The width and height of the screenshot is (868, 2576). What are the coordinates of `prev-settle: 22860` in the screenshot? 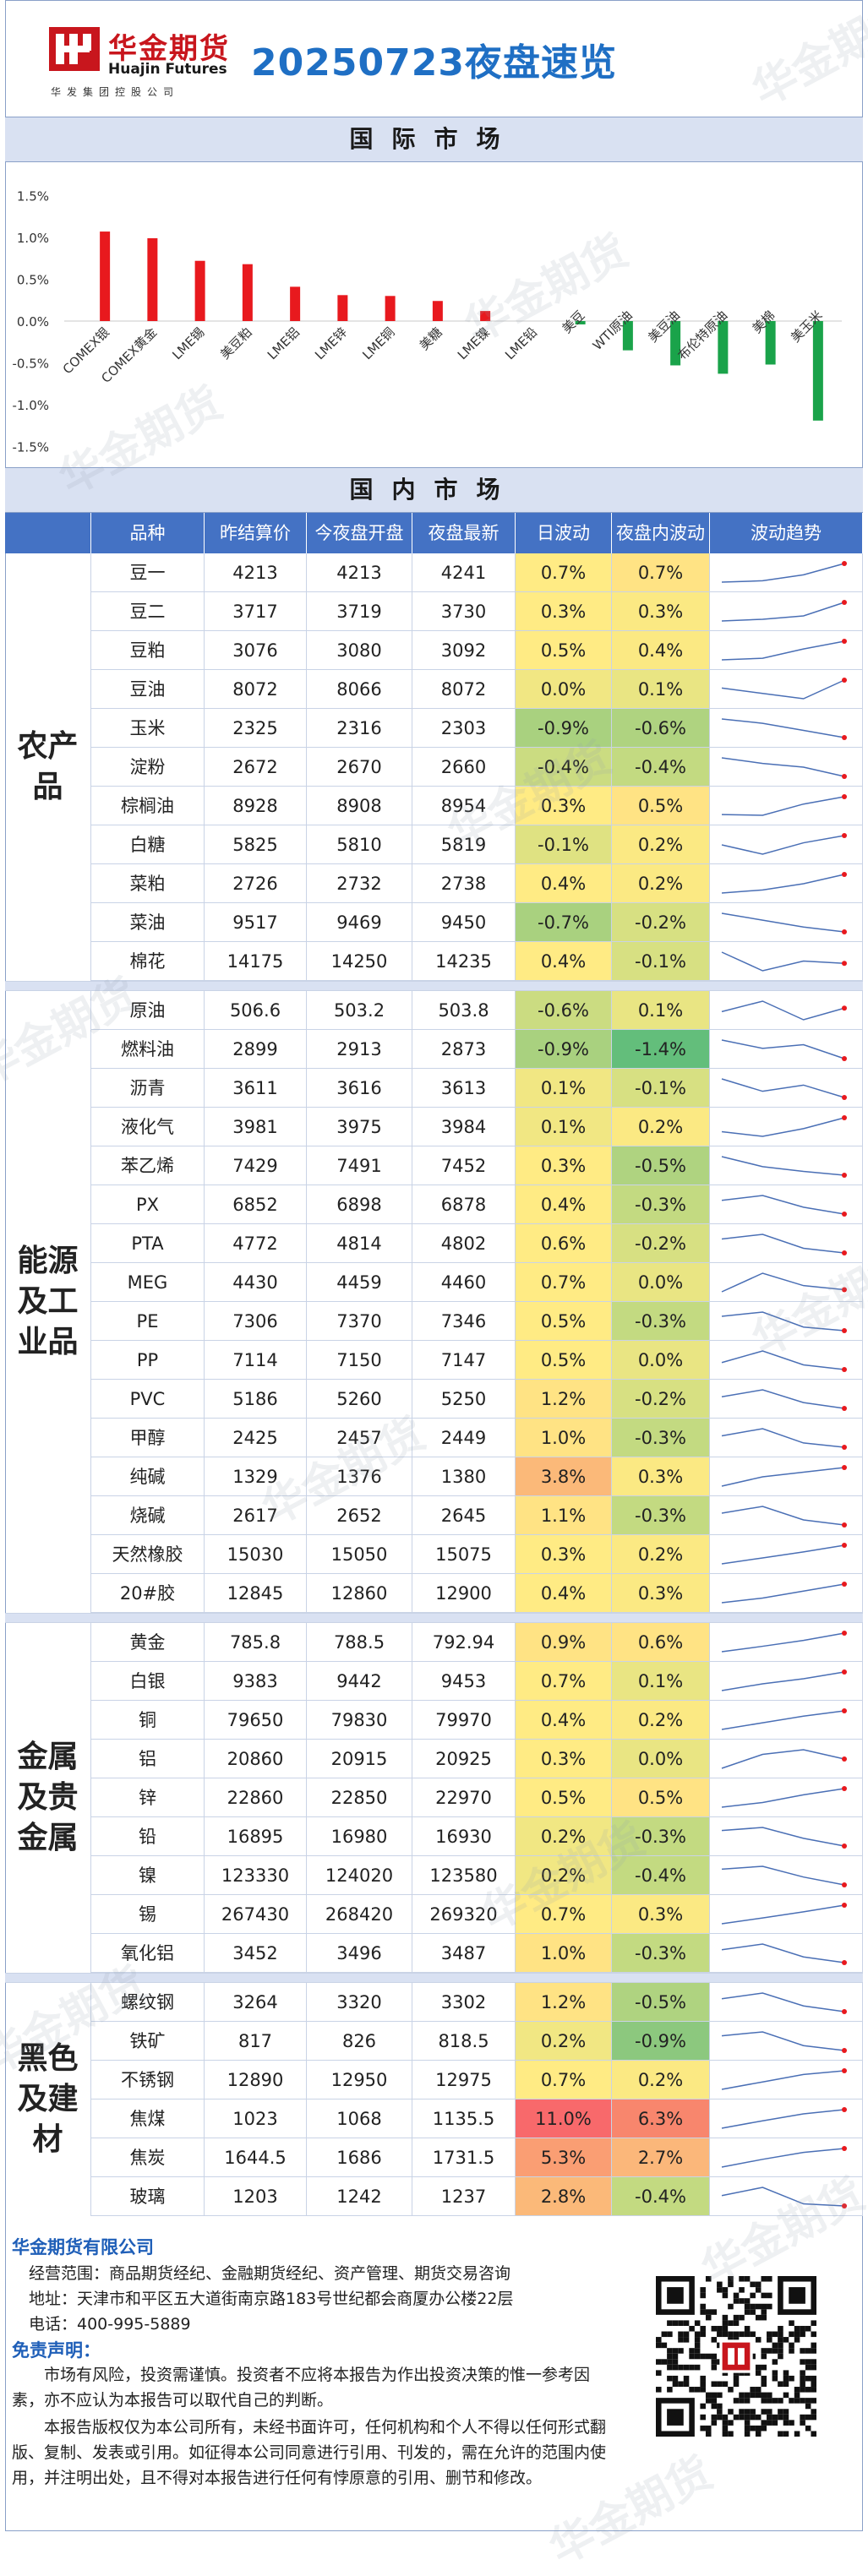 It's located at (256, 1797).